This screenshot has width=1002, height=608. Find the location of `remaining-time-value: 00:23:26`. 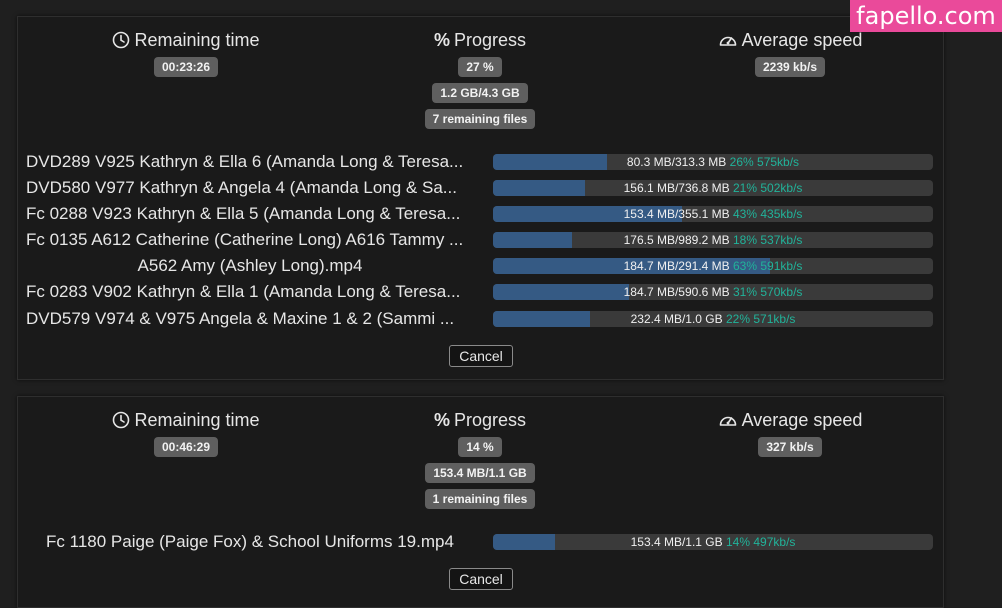

remaining-time-value: 00:23:26 is located at coordinates (186, 67).